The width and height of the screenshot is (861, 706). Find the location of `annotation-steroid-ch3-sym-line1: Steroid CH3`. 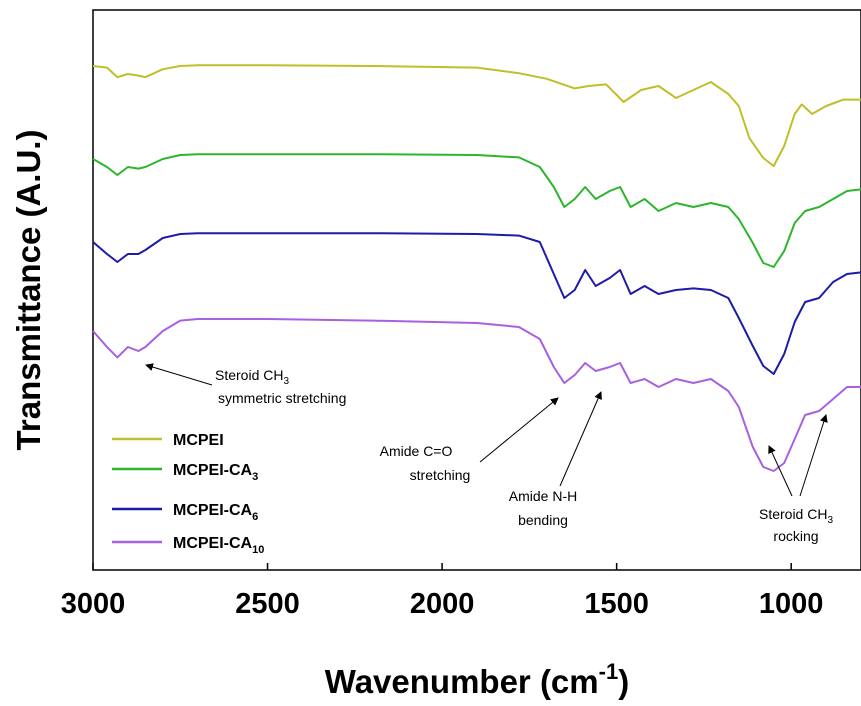

annotation-steroid-ch3-sym-line1: Steroid CH3 is located at coordinates (252, 377).